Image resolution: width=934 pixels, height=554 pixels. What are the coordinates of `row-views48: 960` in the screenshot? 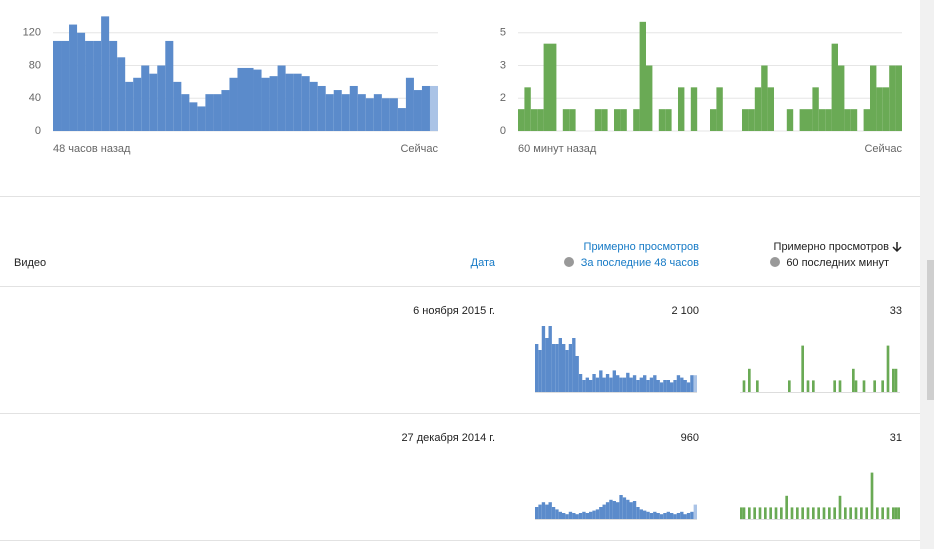 It's located at (690, 438).